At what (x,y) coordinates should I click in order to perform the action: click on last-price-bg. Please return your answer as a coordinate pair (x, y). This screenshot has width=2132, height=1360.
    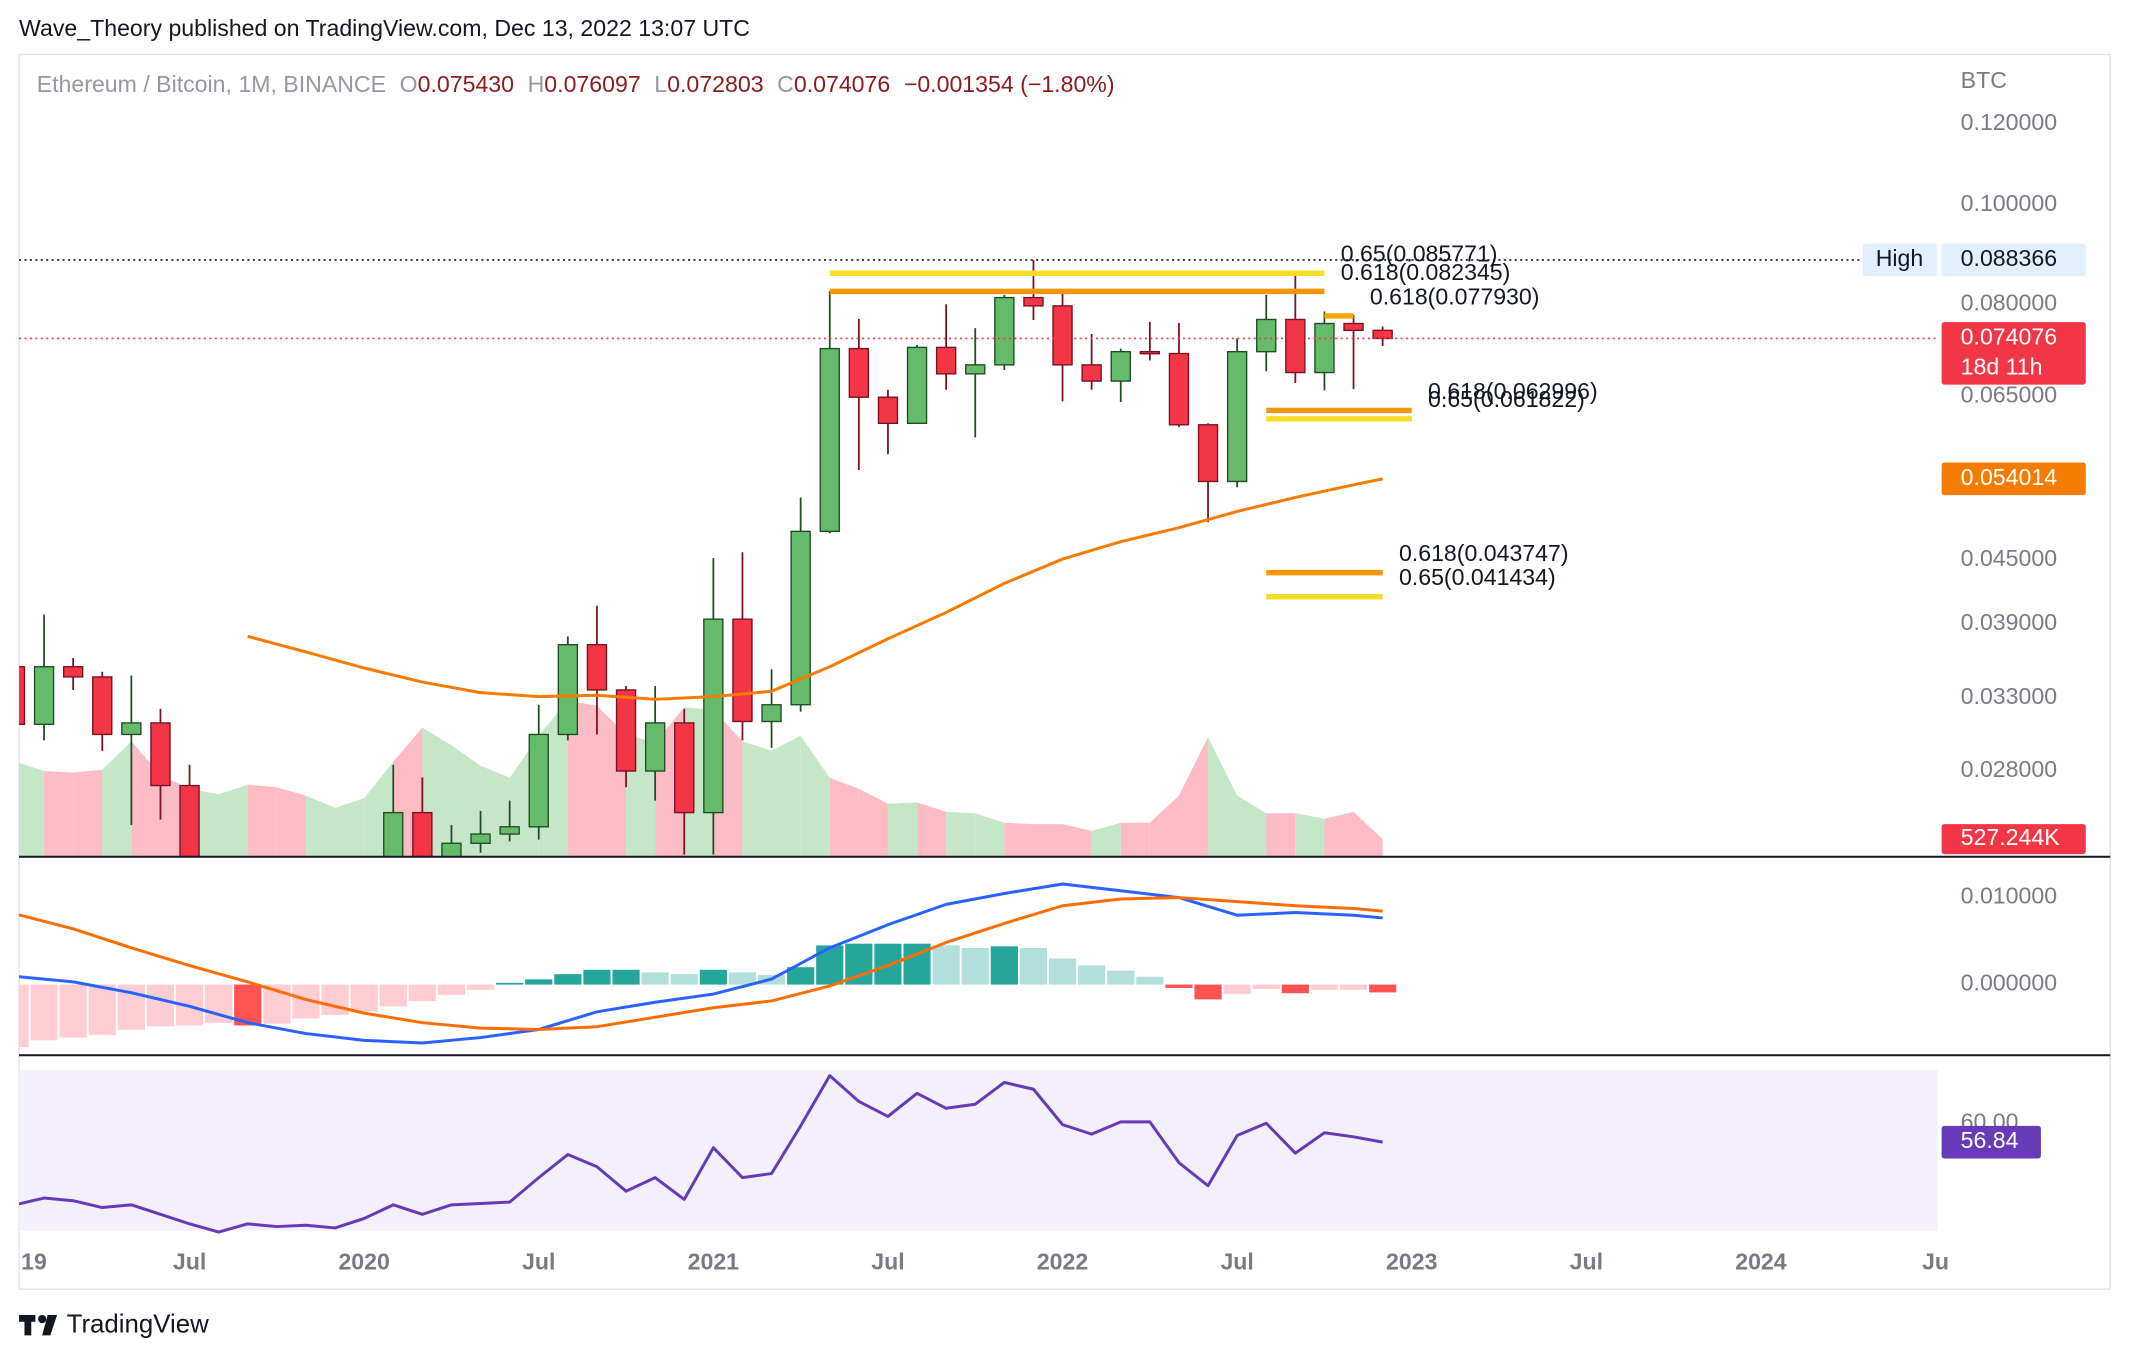
    Looking at the image, I should click on (2013, 353).